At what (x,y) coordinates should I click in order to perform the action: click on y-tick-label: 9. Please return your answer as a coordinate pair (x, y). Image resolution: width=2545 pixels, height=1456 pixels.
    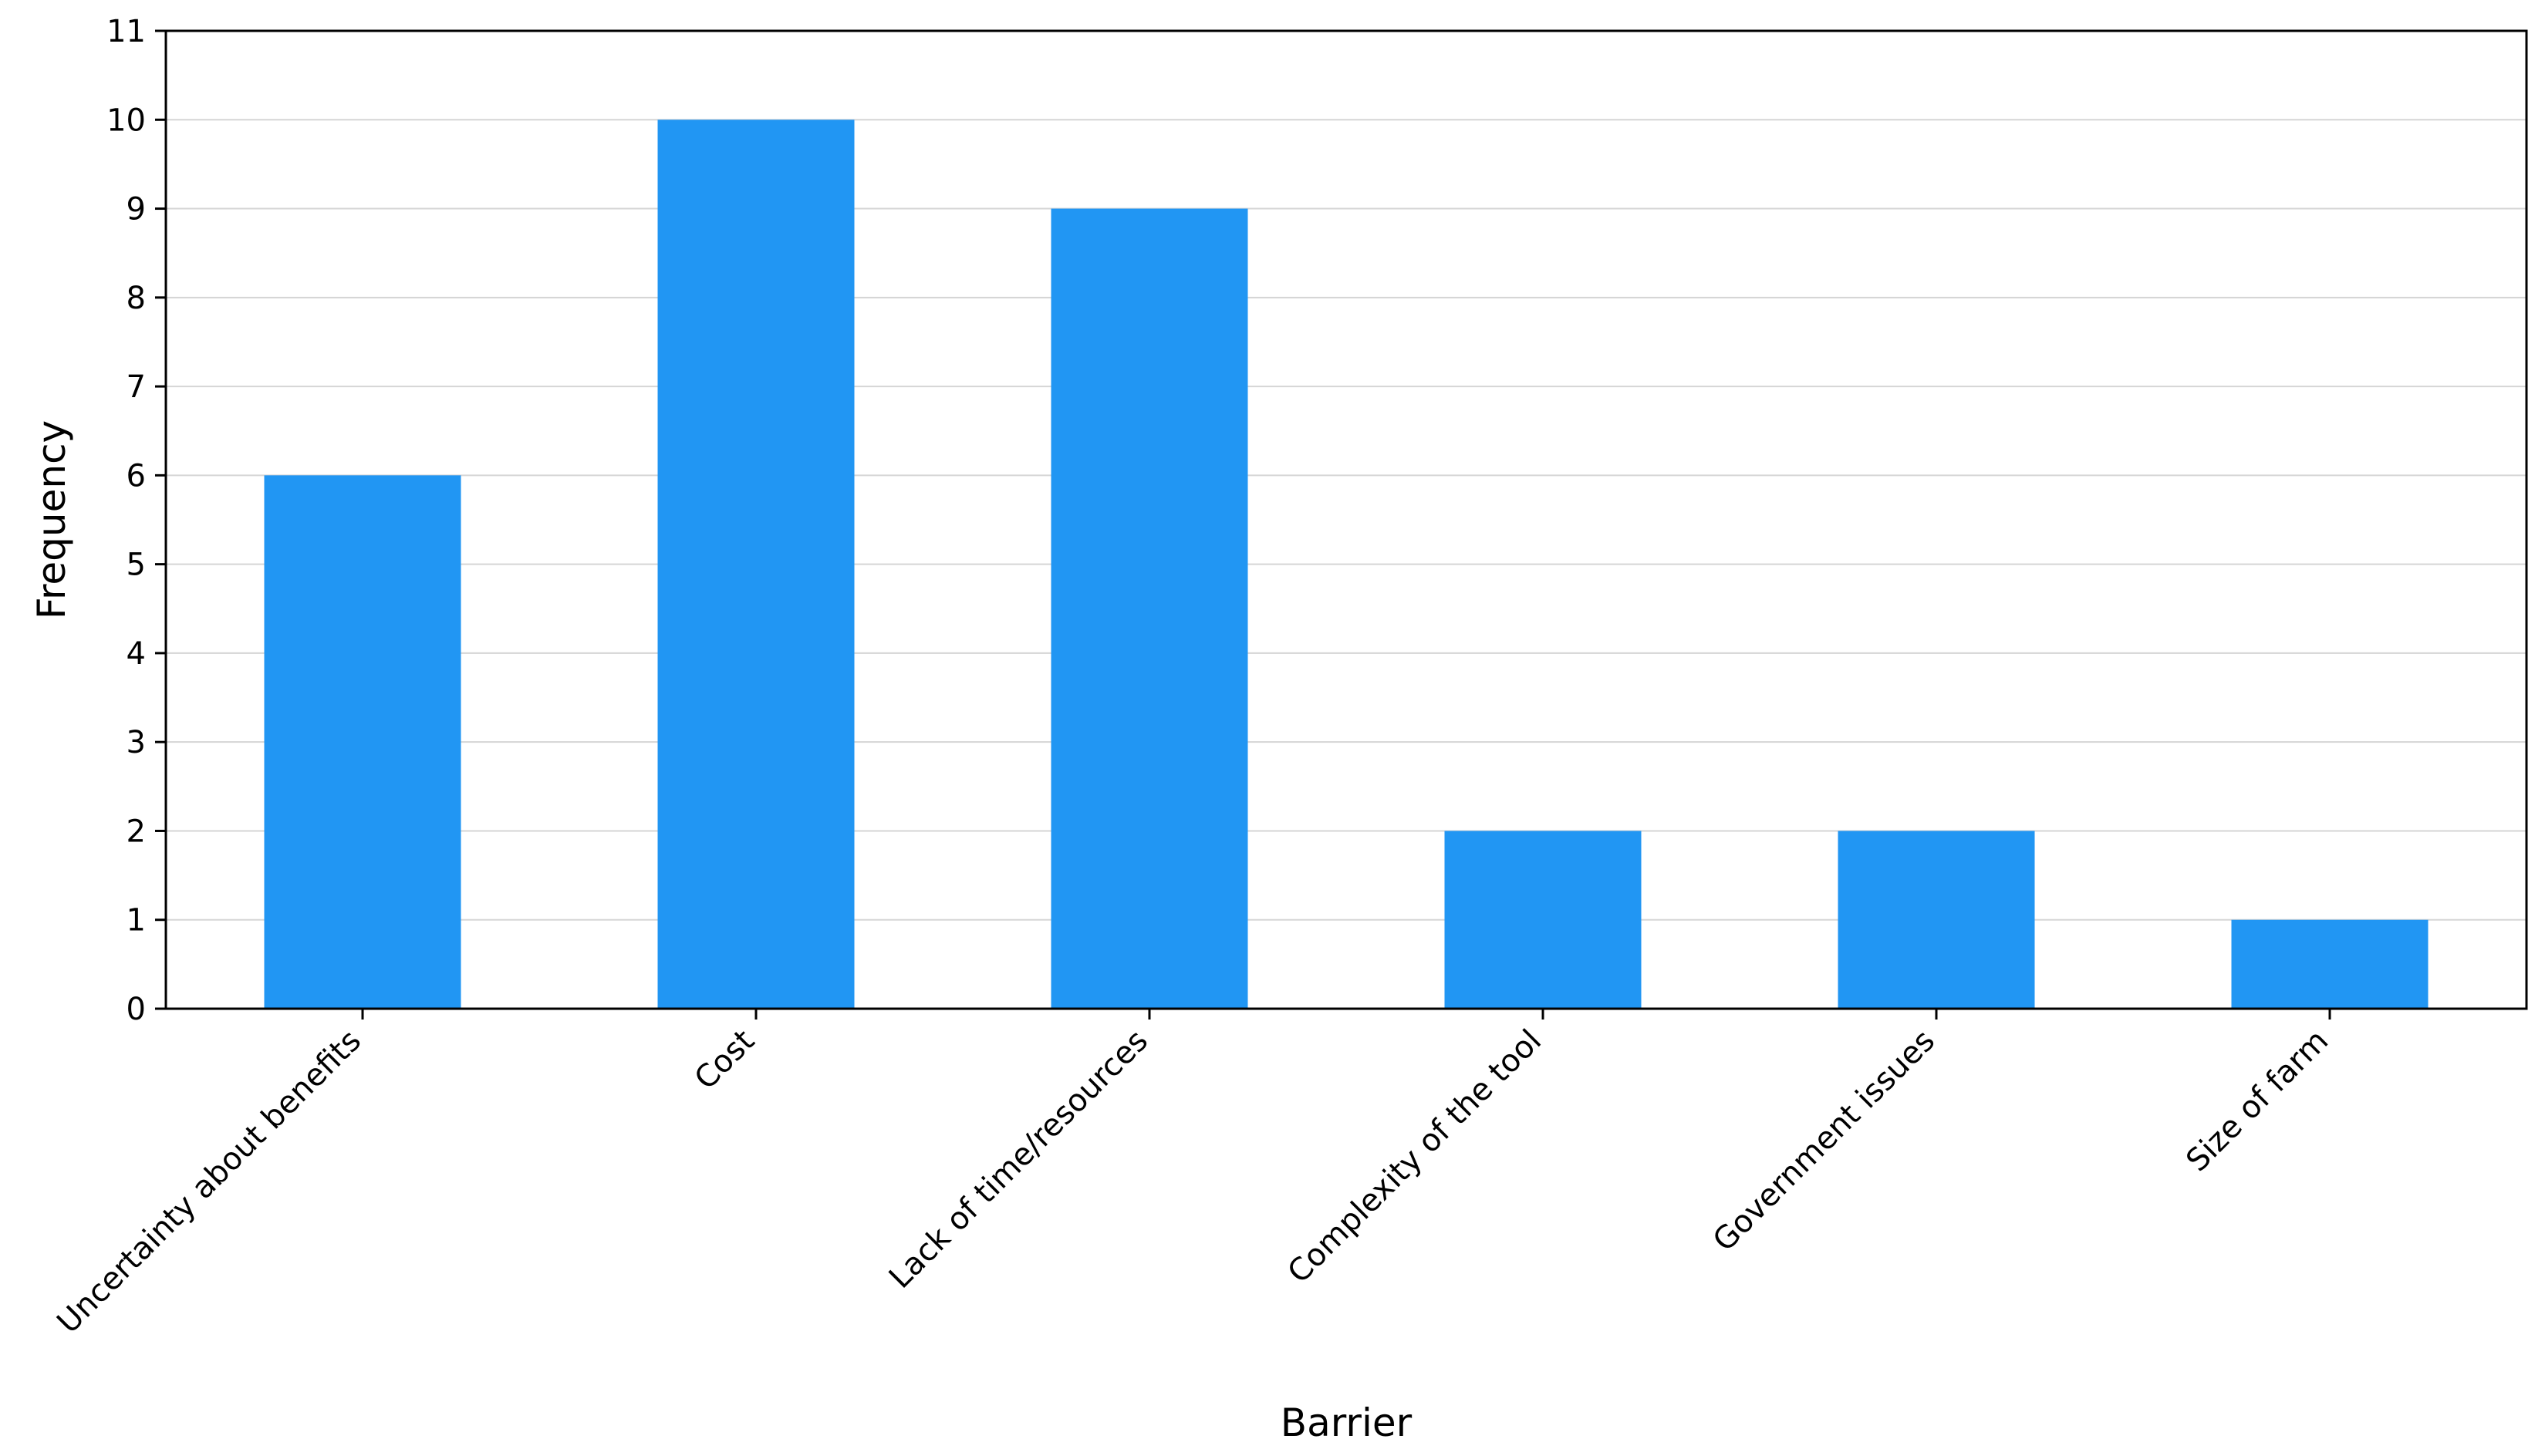
    Looking at the image, I should click on (136, 210).